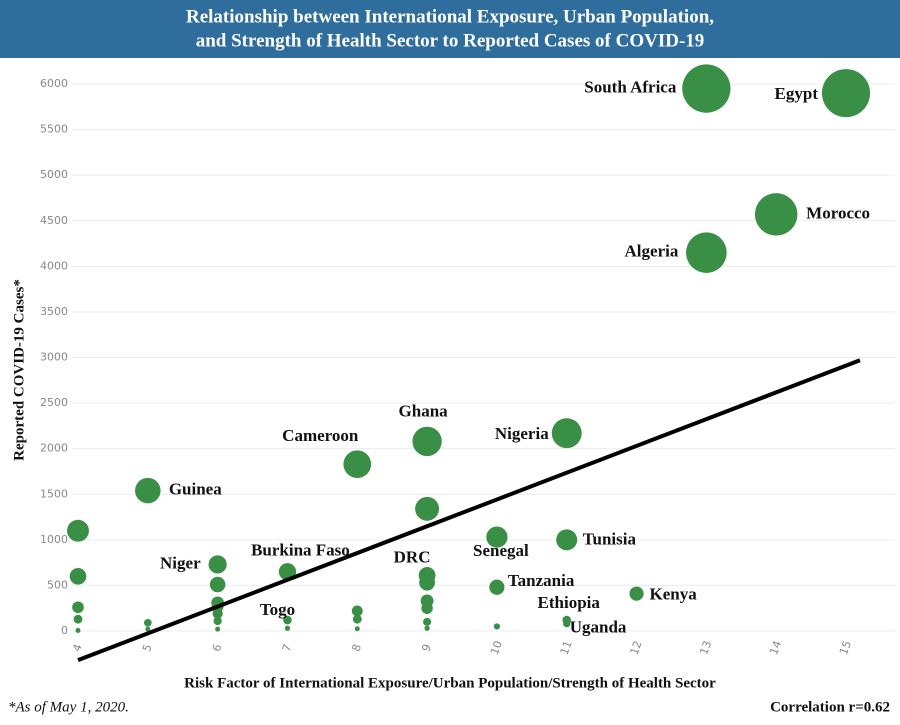 This screenshot has height=725, width=900. What do you see at coordinates (569, 602) in the screenshot?
I see `point-label: Ethiopia` at bounding box center [569, 602].